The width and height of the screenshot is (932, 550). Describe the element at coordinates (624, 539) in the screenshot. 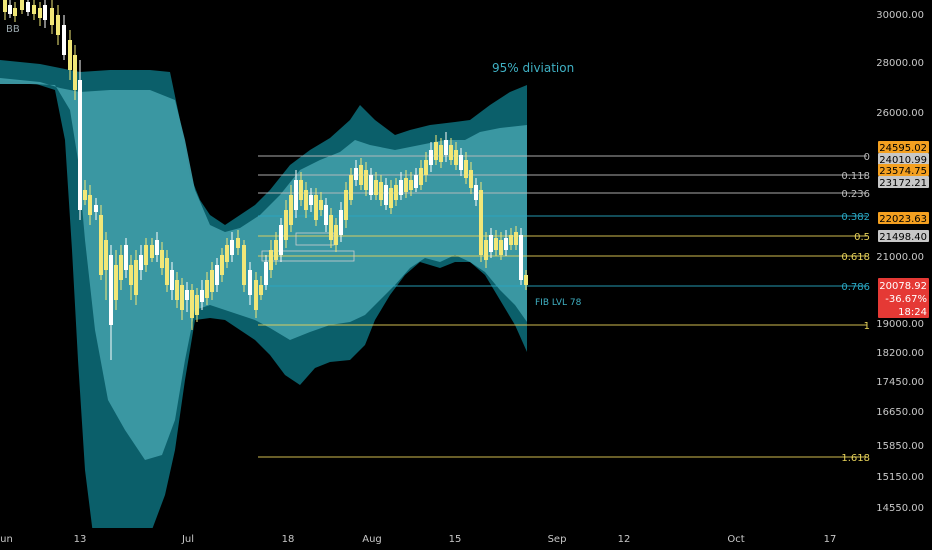

I see `time-axis-label: 12` at that location.